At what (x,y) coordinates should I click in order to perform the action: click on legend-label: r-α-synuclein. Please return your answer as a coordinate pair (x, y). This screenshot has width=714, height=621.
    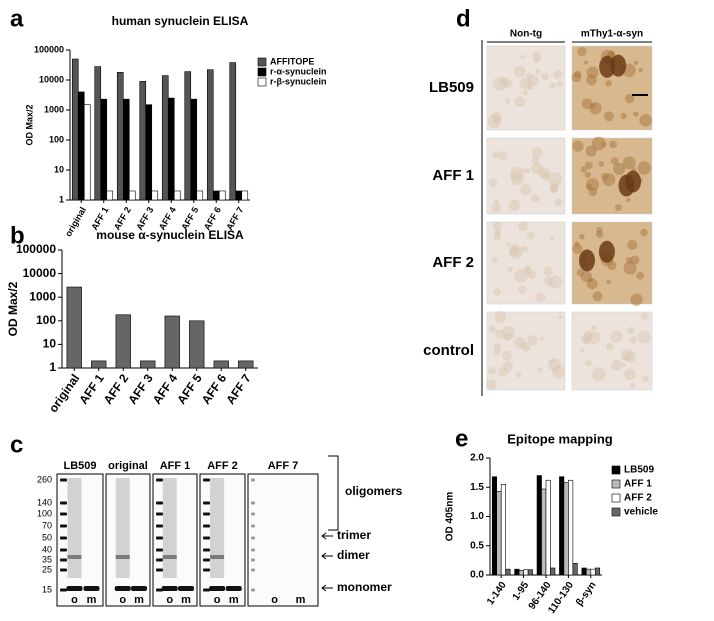
    Looking at the image, I should click on (298, 71).